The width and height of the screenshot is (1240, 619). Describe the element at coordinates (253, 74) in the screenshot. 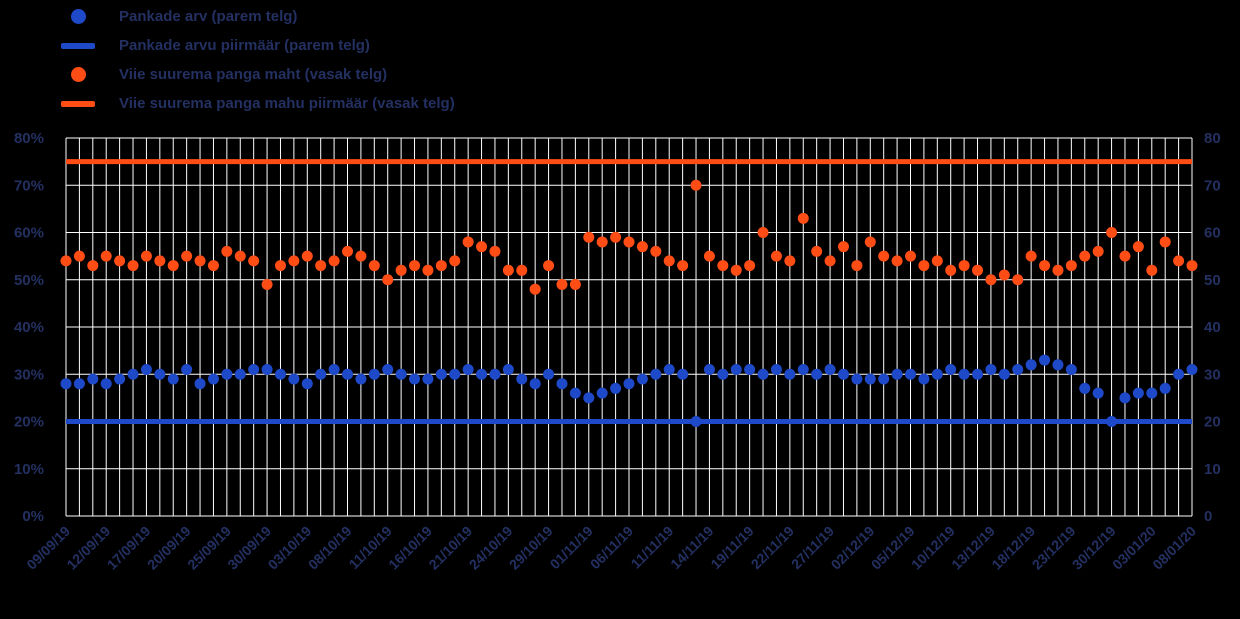

I see `legend-label: Viie suurema panga maht (vasak telg)` at that location.